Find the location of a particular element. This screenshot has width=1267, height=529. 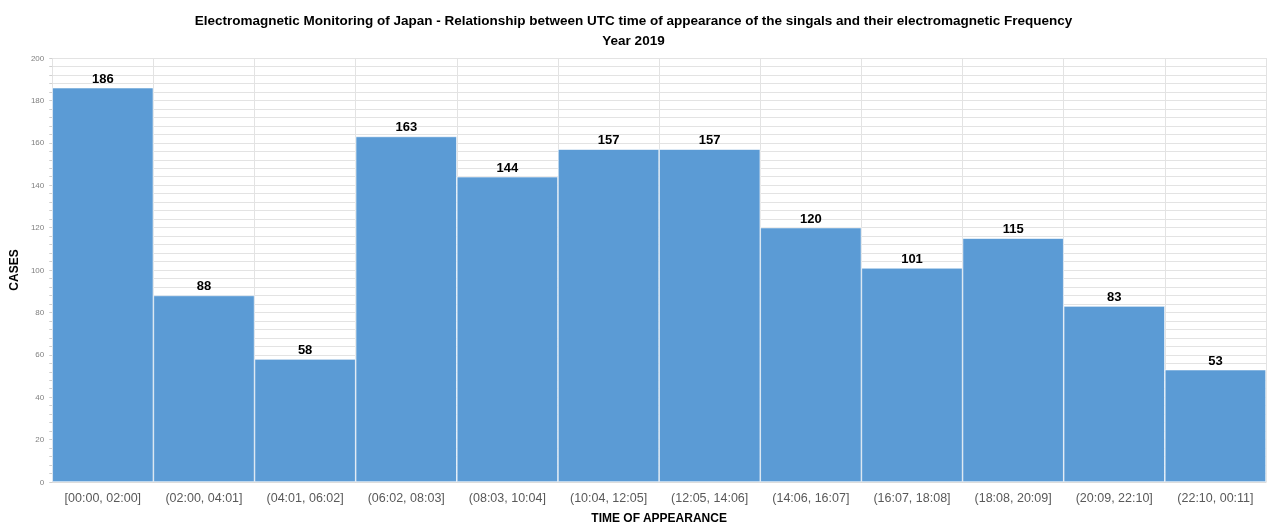

x-axis-title: TIME OF APPEARANCE is located at coordinates (659, 518).